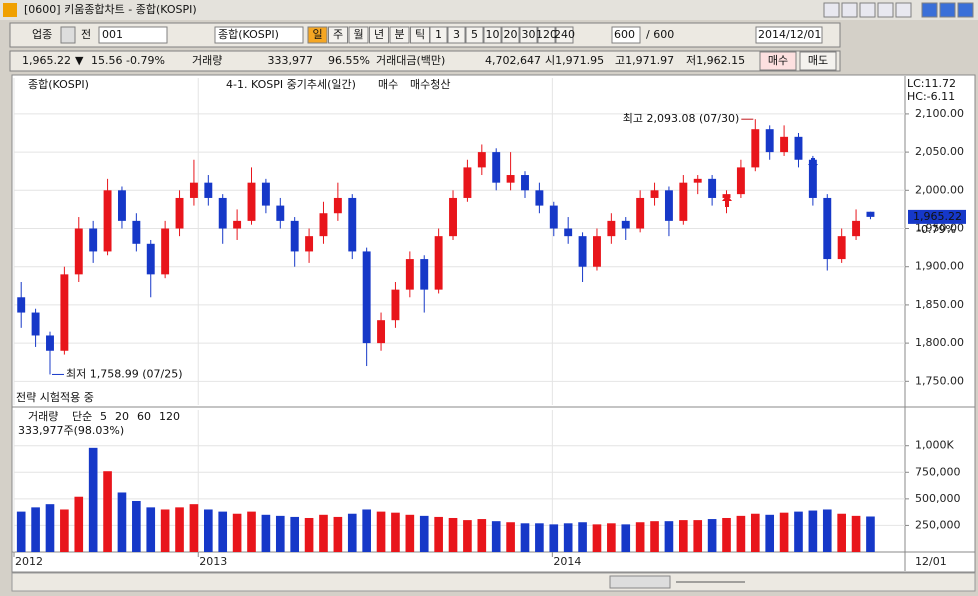 This screenshot has width=978, height=596. What do you see at coordinates (938, 524) in the screenshot?
I see `y-tick-label: 250,000` at bounding box center [938, 524].